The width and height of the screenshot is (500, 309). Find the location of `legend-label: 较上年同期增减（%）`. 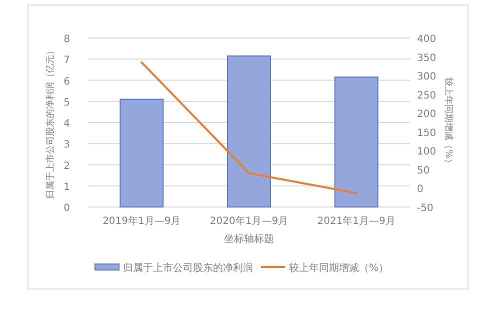

legend-label: 较上年同期增减（%） is located at coordinates (339, 268).